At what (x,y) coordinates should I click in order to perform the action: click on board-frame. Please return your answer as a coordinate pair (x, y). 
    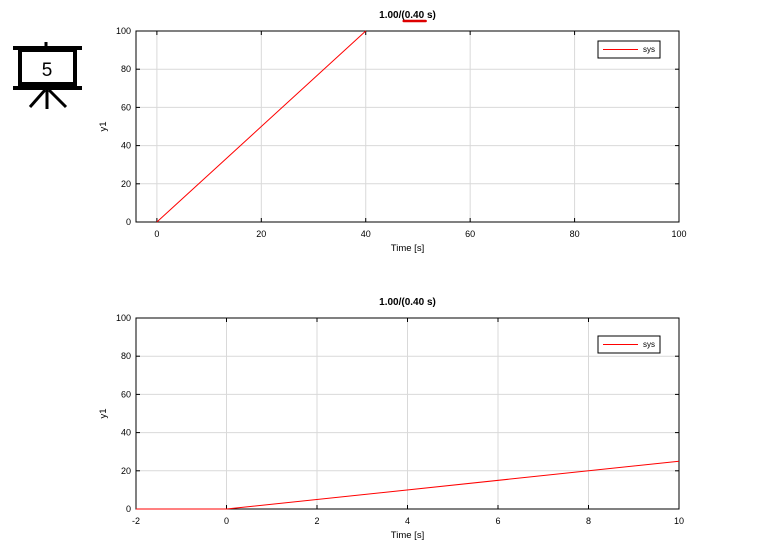
    Looking at the image, I should click on (47, 67).